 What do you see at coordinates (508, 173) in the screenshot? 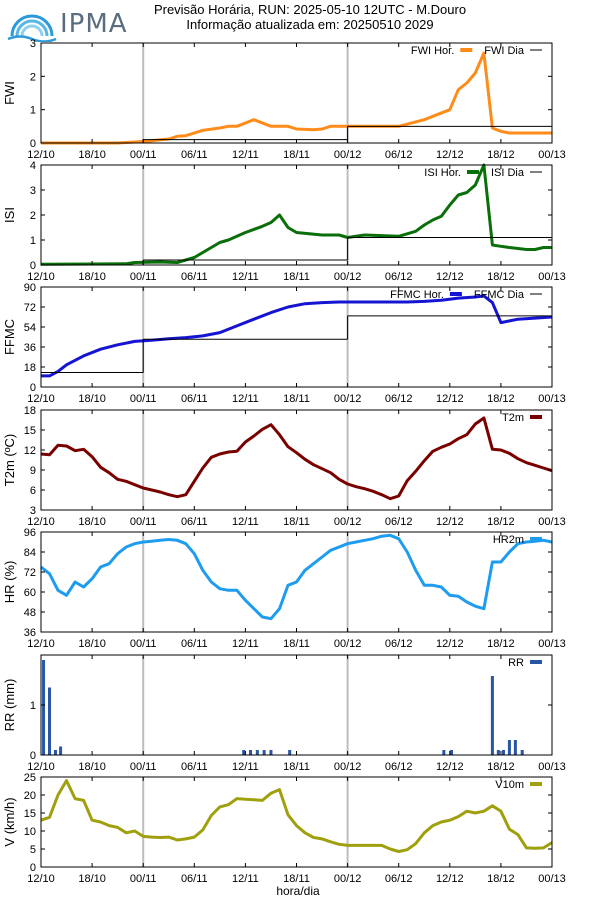
I see `legend-label: ISI Dia` at bounding box center [508, 173].